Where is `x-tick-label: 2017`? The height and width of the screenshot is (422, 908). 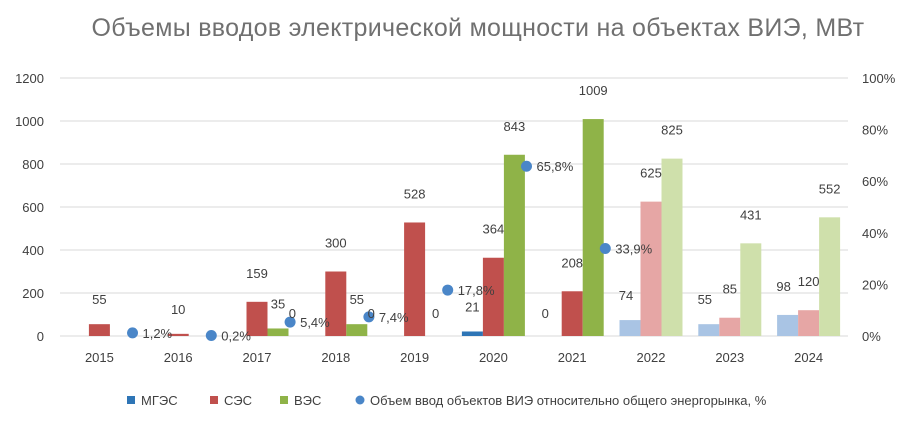
x-tick-label: 2017 is located at coordinates (257, 357).